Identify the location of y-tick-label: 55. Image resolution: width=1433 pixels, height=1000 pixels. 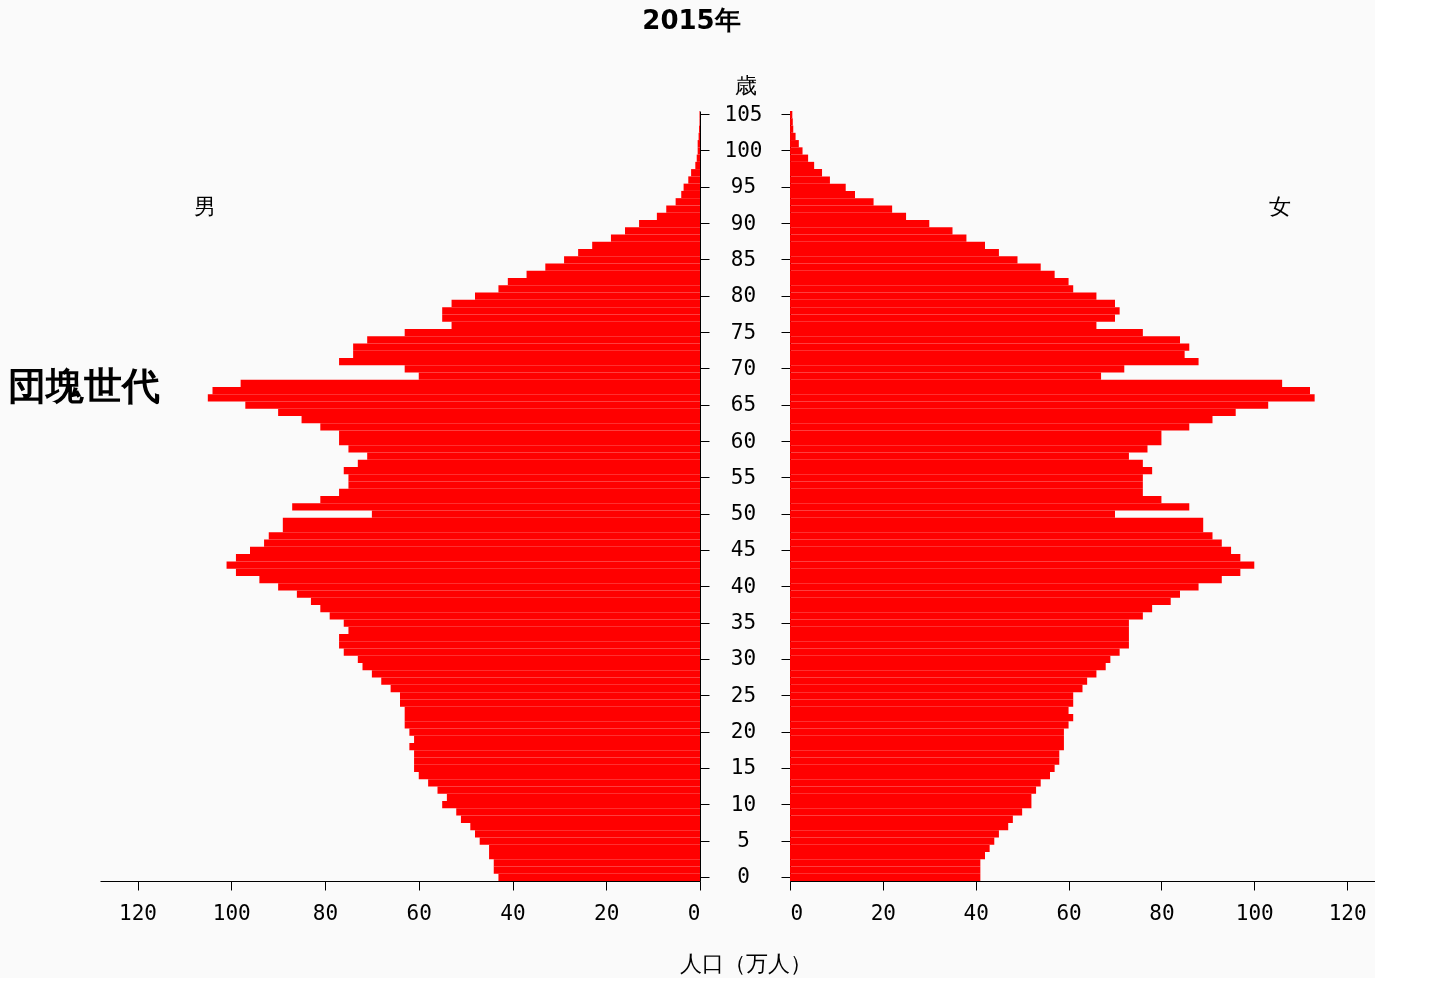
(743, 476).